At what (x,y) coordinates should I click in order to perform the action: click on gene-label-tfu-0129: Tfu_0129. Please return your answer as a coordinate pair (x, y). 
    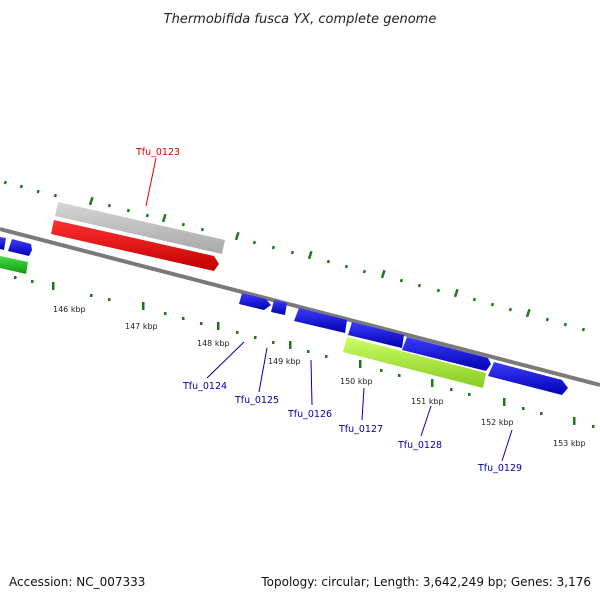
    Looking at the image, I should click on (499, 468).